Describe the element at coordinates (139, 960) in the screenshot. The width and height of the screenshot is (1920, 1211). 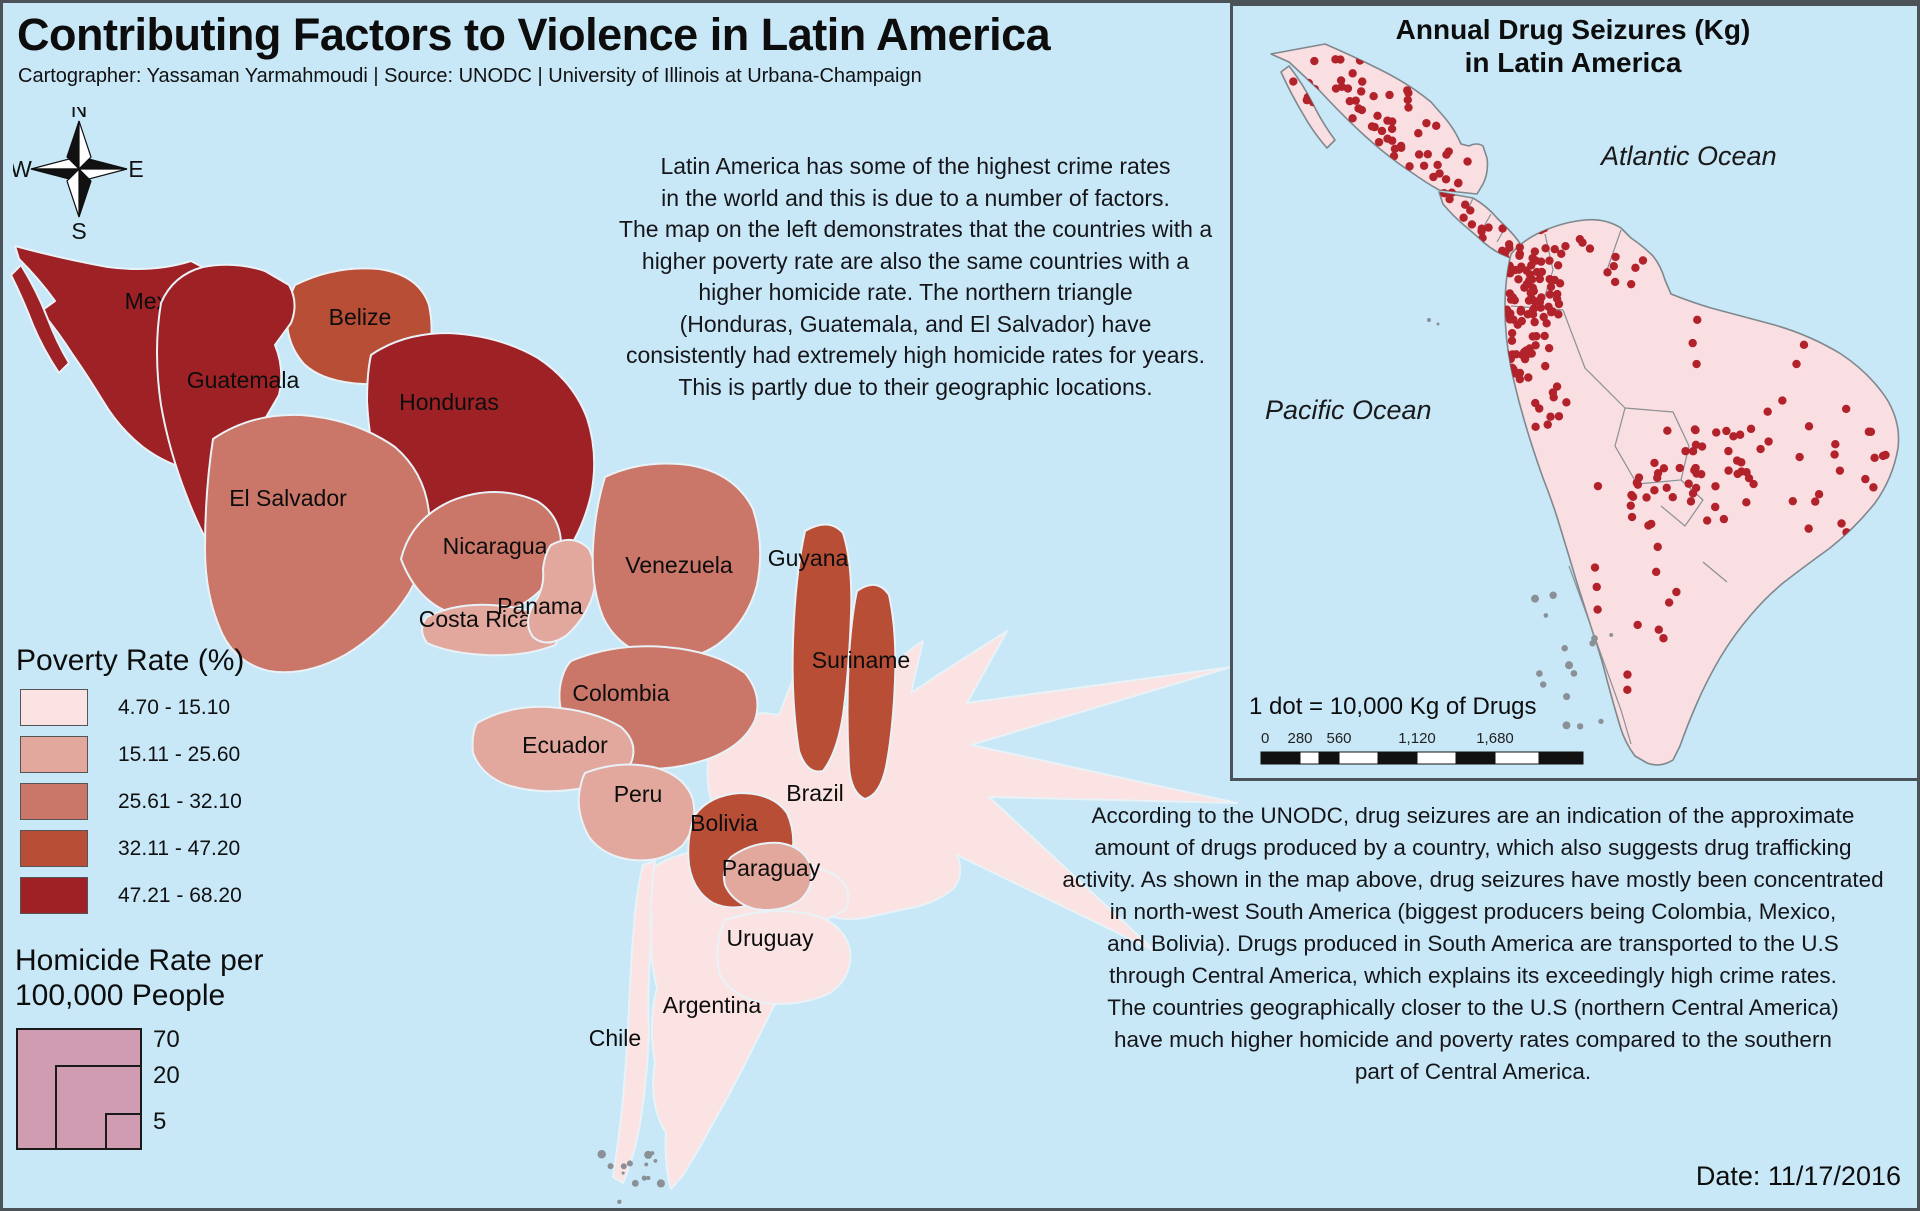
I see `homicide-legend-title-line1: Homicide Rate per` at that location.